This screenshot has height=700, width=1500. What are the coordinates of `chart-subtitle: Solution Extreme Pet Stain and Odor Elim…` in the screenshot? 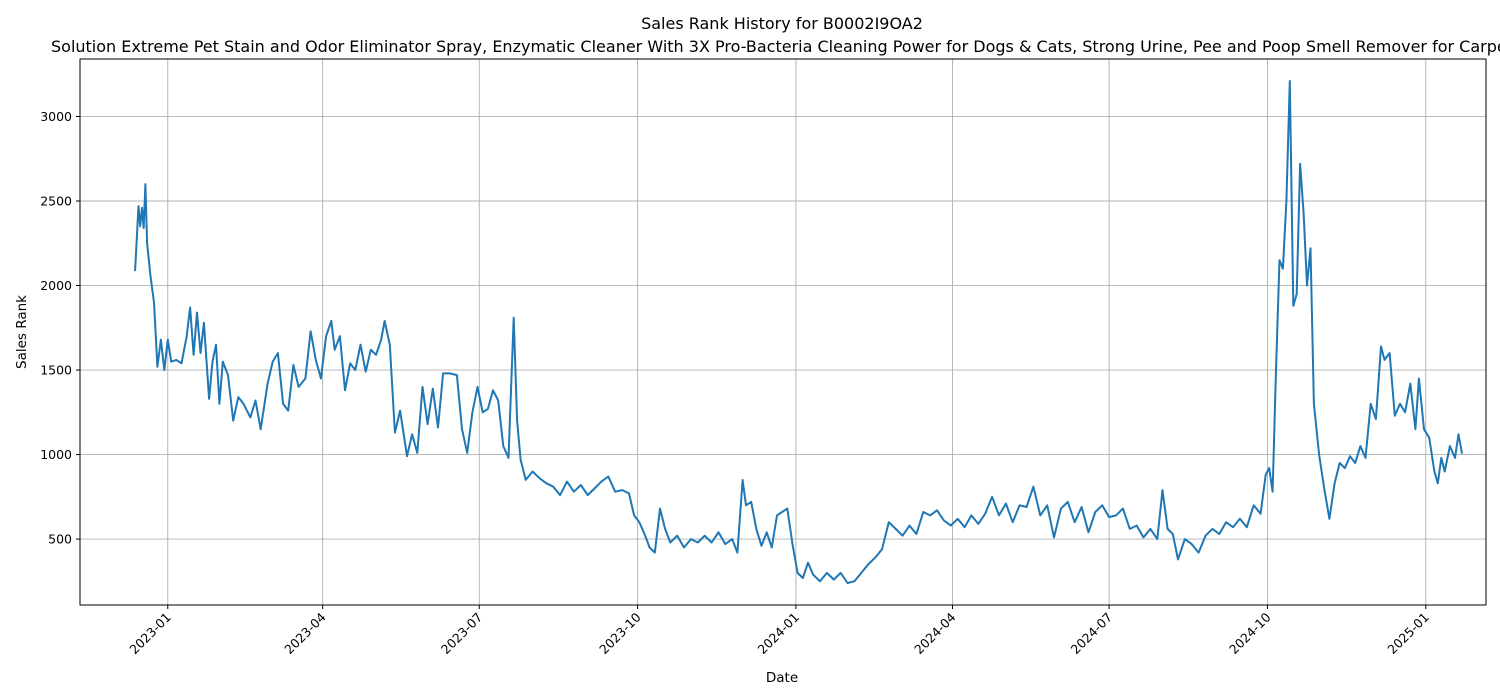 It's located at (775, 46).